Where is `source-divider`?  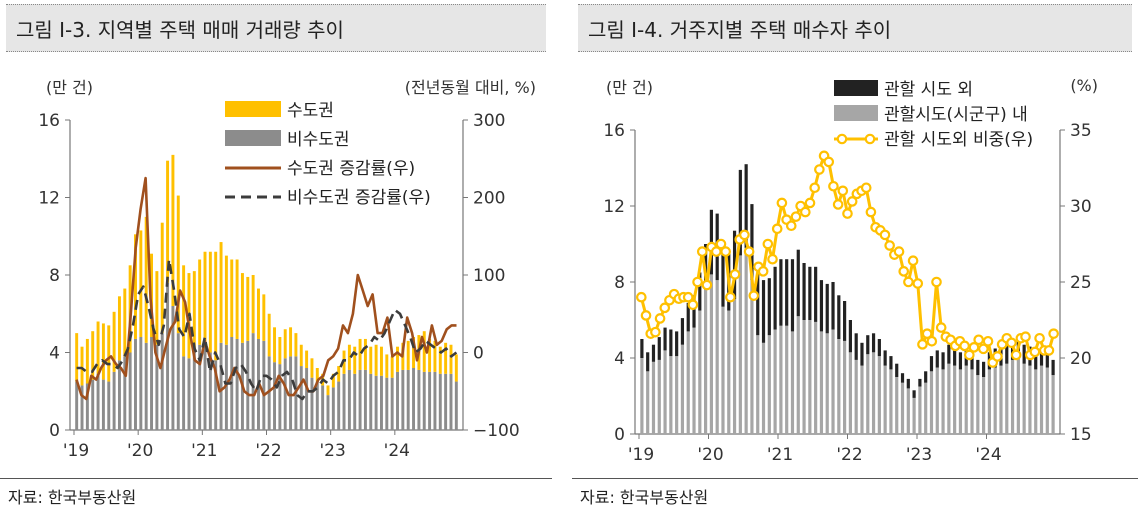 source-divider is located at coordinates (855, 478).